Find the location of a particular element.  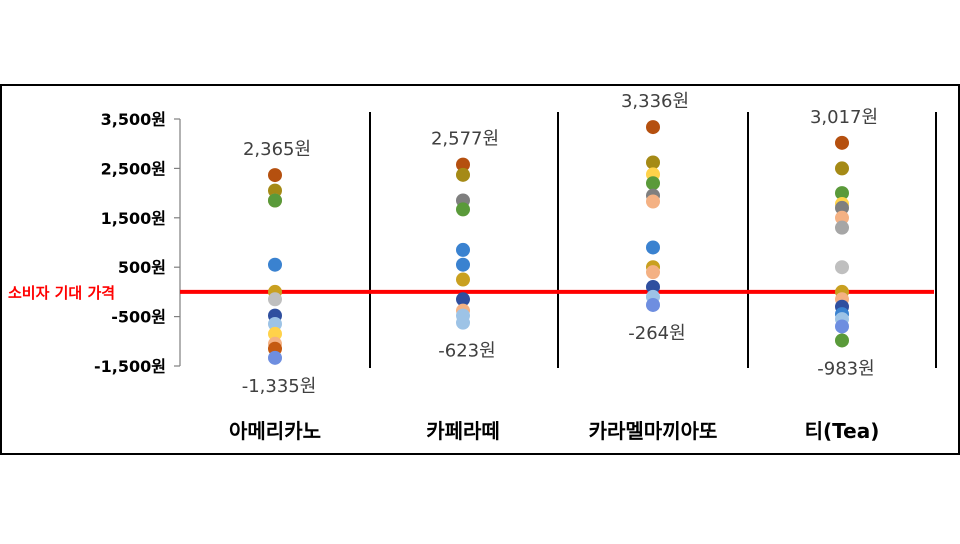

y-tick-label: 2,500원 is located at coordinates (133, 168).